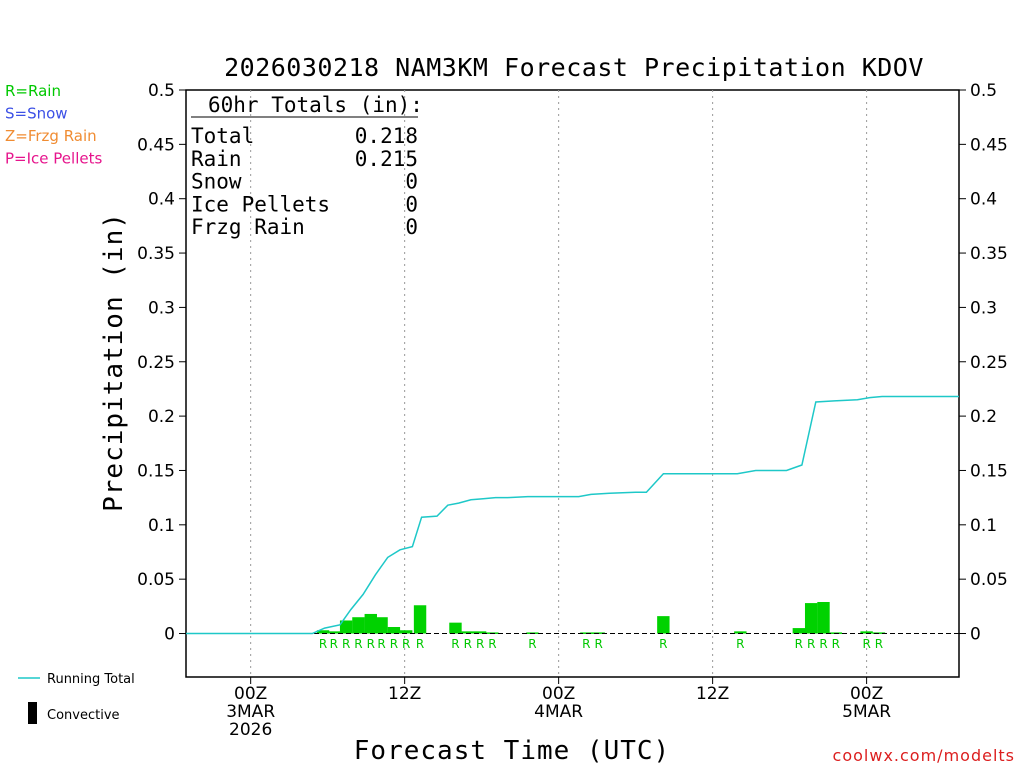  What do you see at coordinates (924, 755) in the screenshot?
I see `credit-link: coolwx.com/modelts` at bounding box center [924, 755].